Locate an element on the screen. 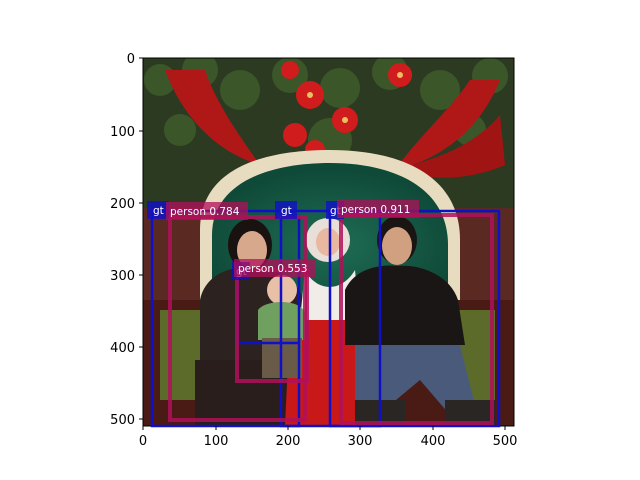  x-tick-labels: 0 100 200 300 400 500 is located at coordinates (328, 441).